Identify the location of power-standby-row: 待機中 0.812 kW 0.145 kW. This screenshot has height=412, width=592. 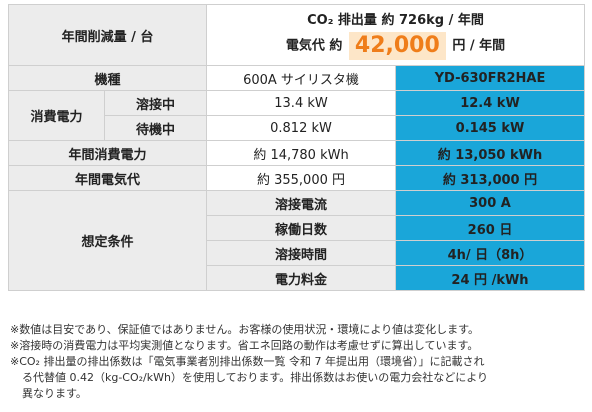
(297, 128).